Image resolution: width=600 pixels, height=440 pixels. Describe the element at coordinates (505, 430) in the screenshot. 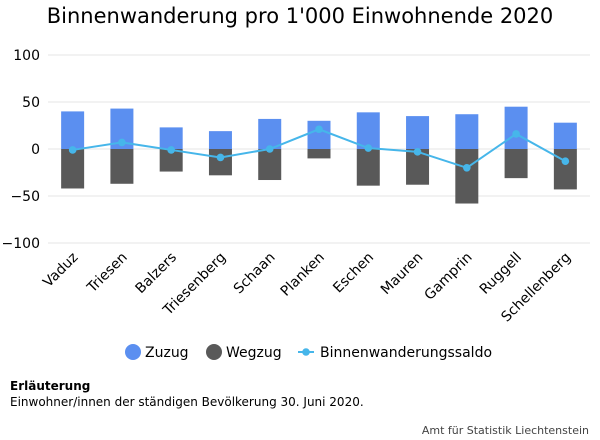

I see `source-credit: Amt für Statistik Liechtenstein` at that location.